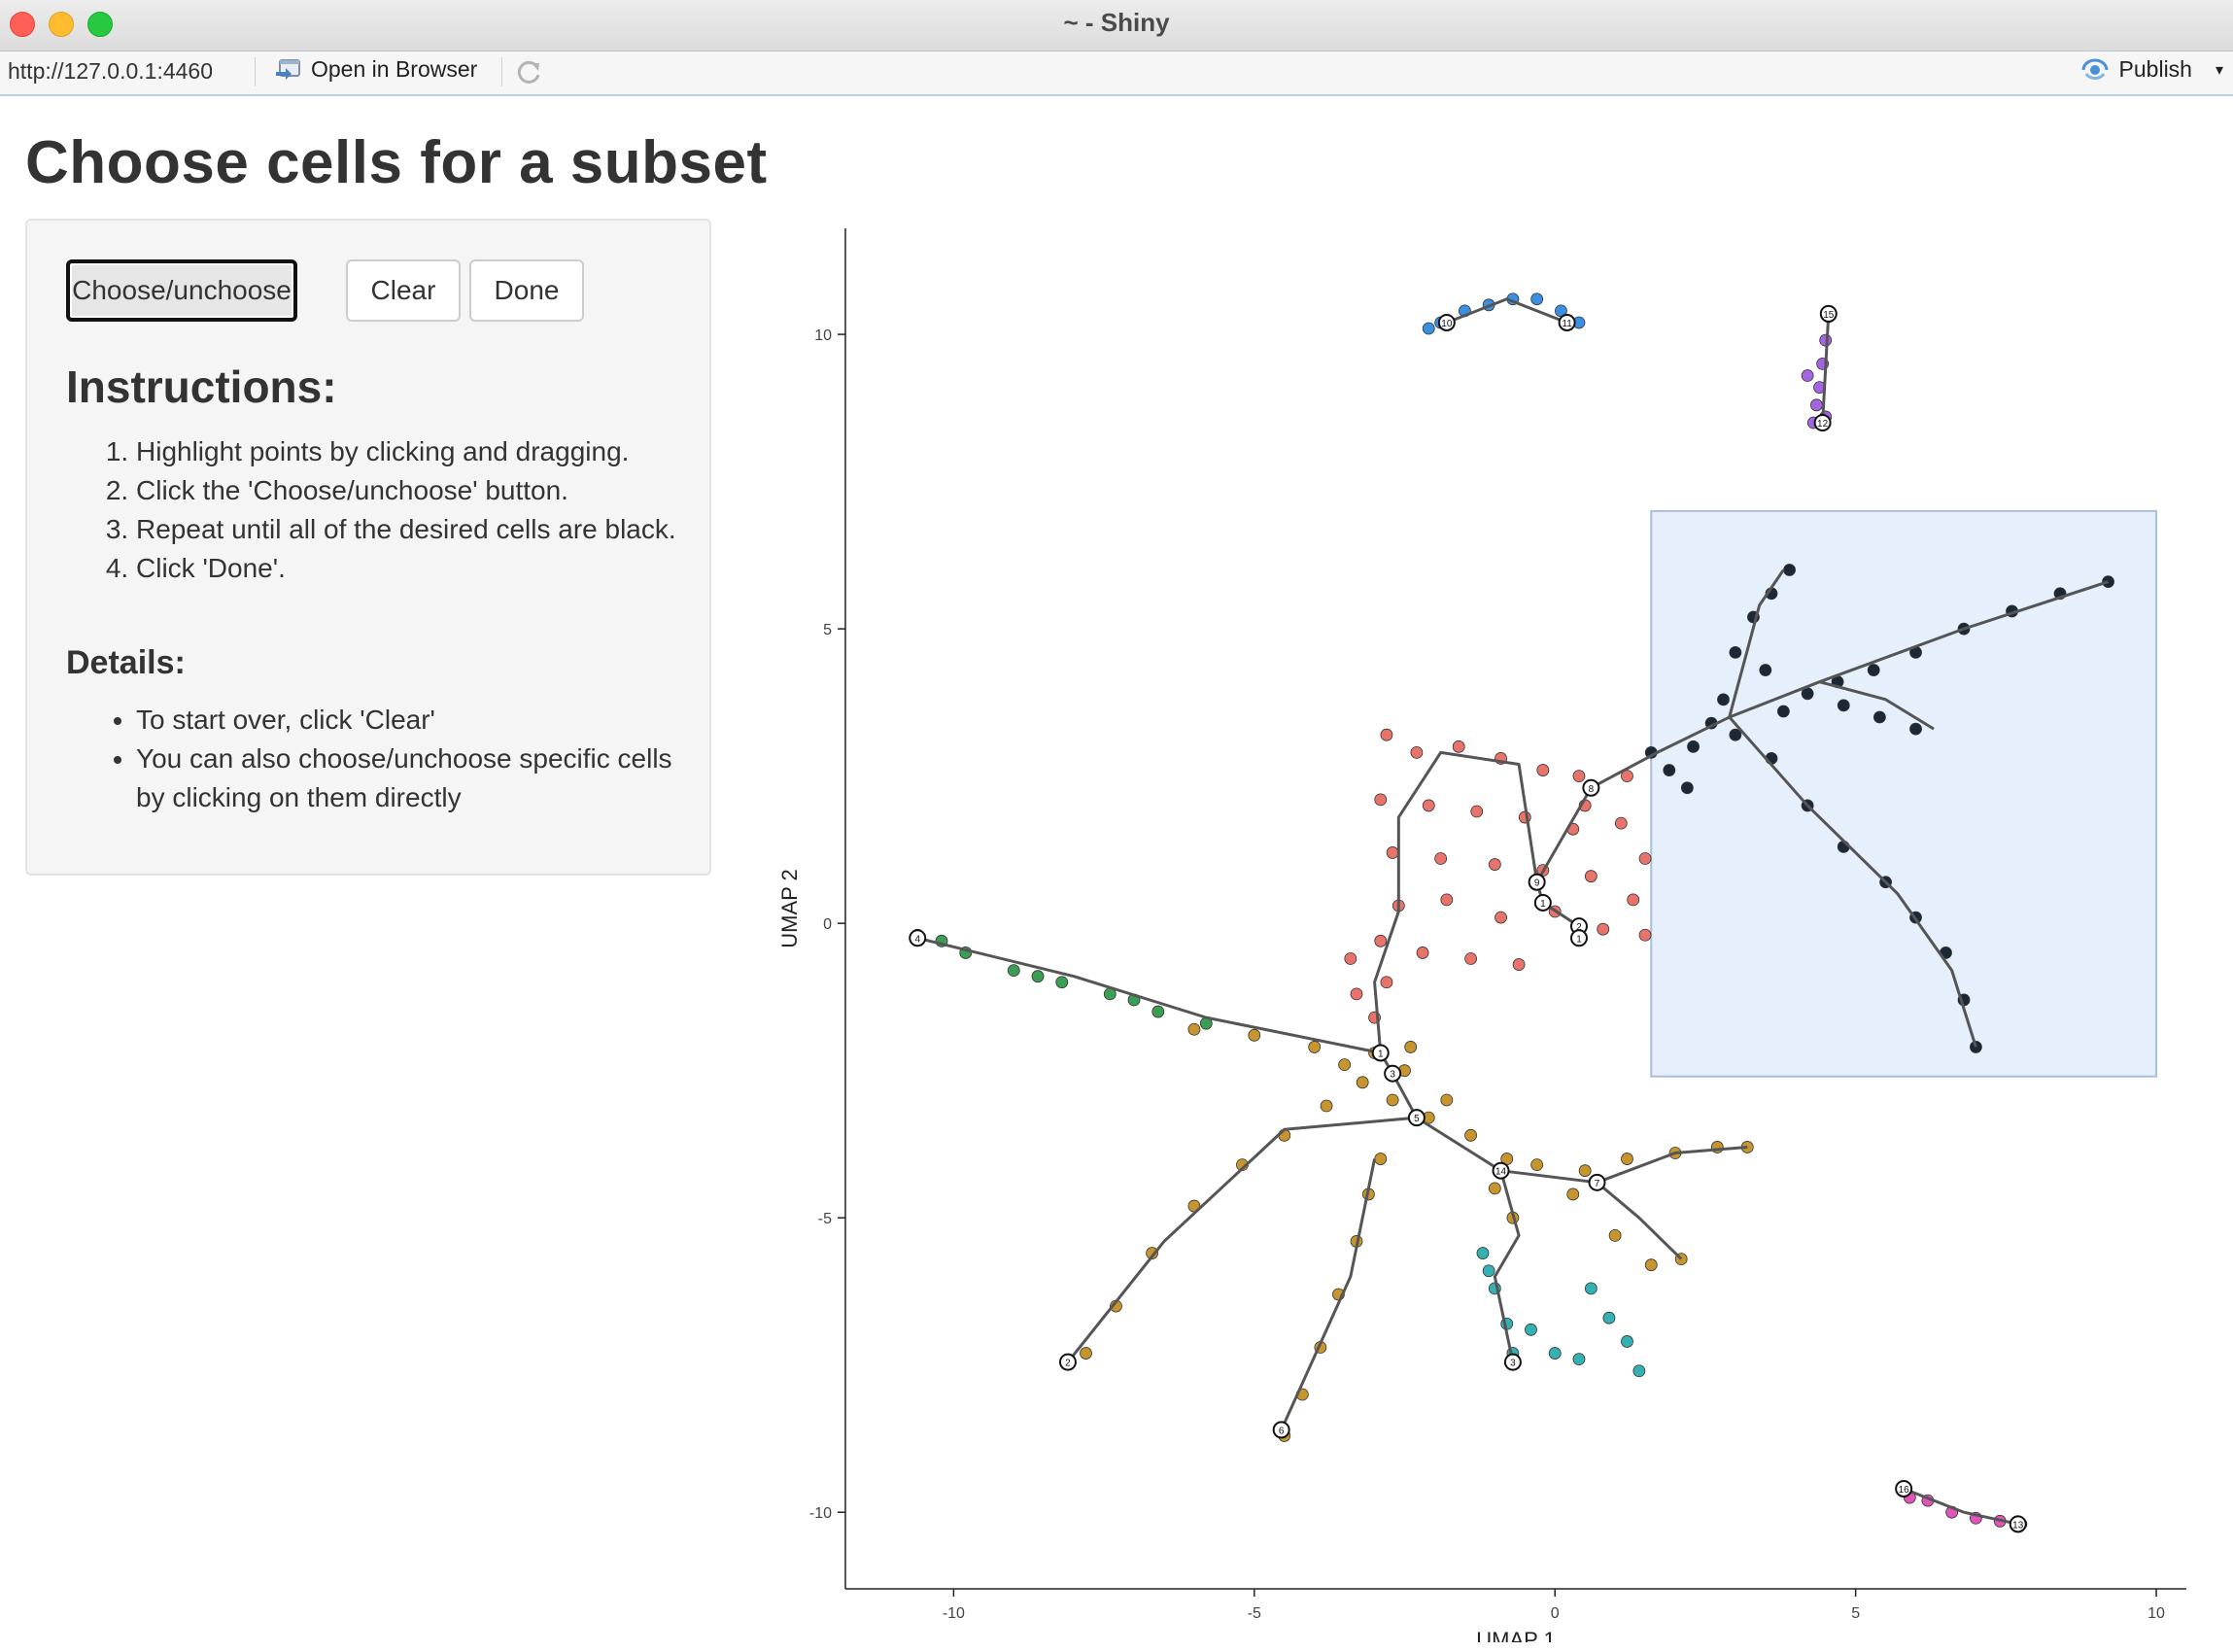 The width and height of the screenshot is (2233, 1652). Describe the element at coordinates (1417, 1119) in the screenshot. I see `trajectory-node-label: 5` at that location.